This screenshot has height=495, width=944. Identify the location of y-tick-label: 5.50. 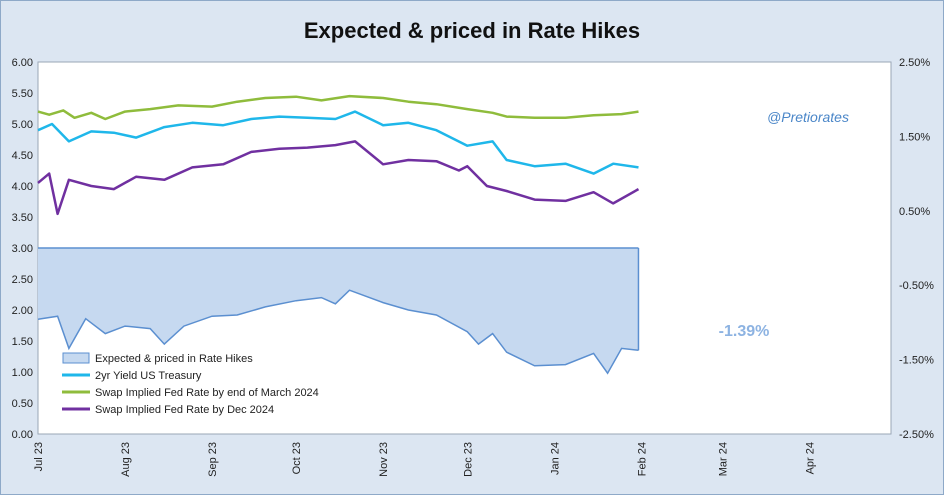
(22, 94).